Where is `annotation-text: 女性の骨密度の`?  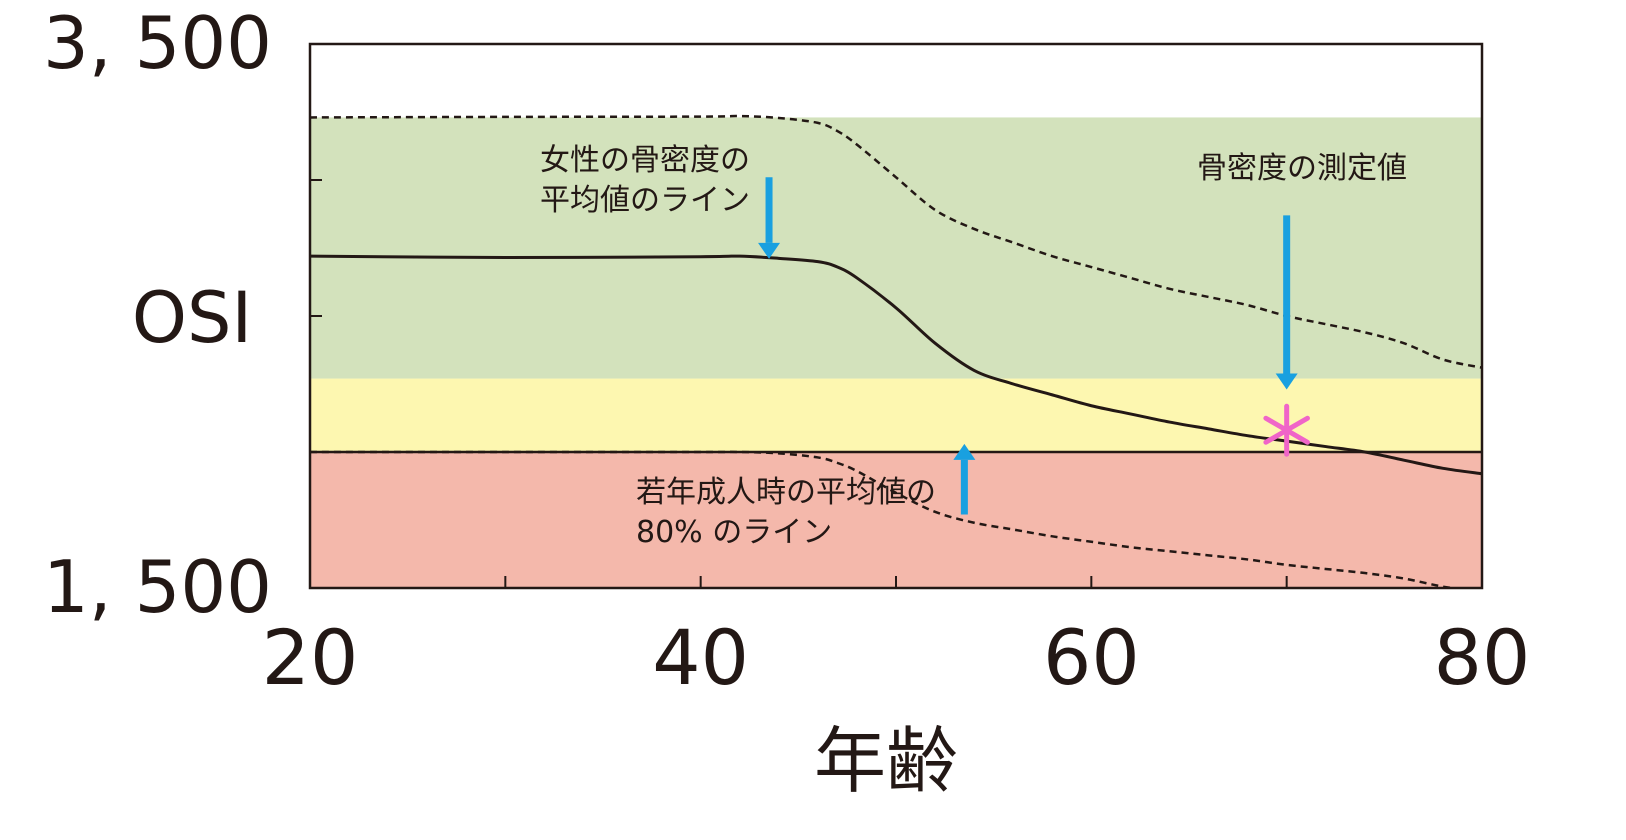 annotation-text: 女性の骨密度の is located at coordinates (645, 160).